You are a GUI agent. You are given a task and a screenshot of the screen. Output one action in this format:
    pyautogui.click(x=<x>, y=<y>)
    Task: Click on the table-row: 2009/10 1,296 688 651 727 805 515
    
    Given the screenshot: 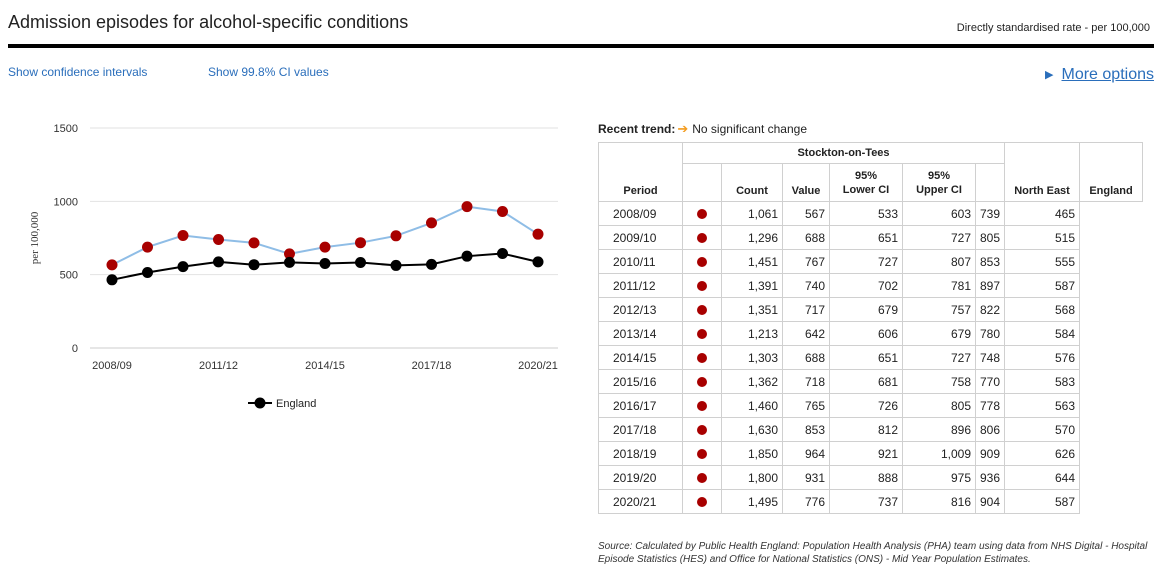 What is the action you would take?
    pyautogui.click(x=870, y=237)
    